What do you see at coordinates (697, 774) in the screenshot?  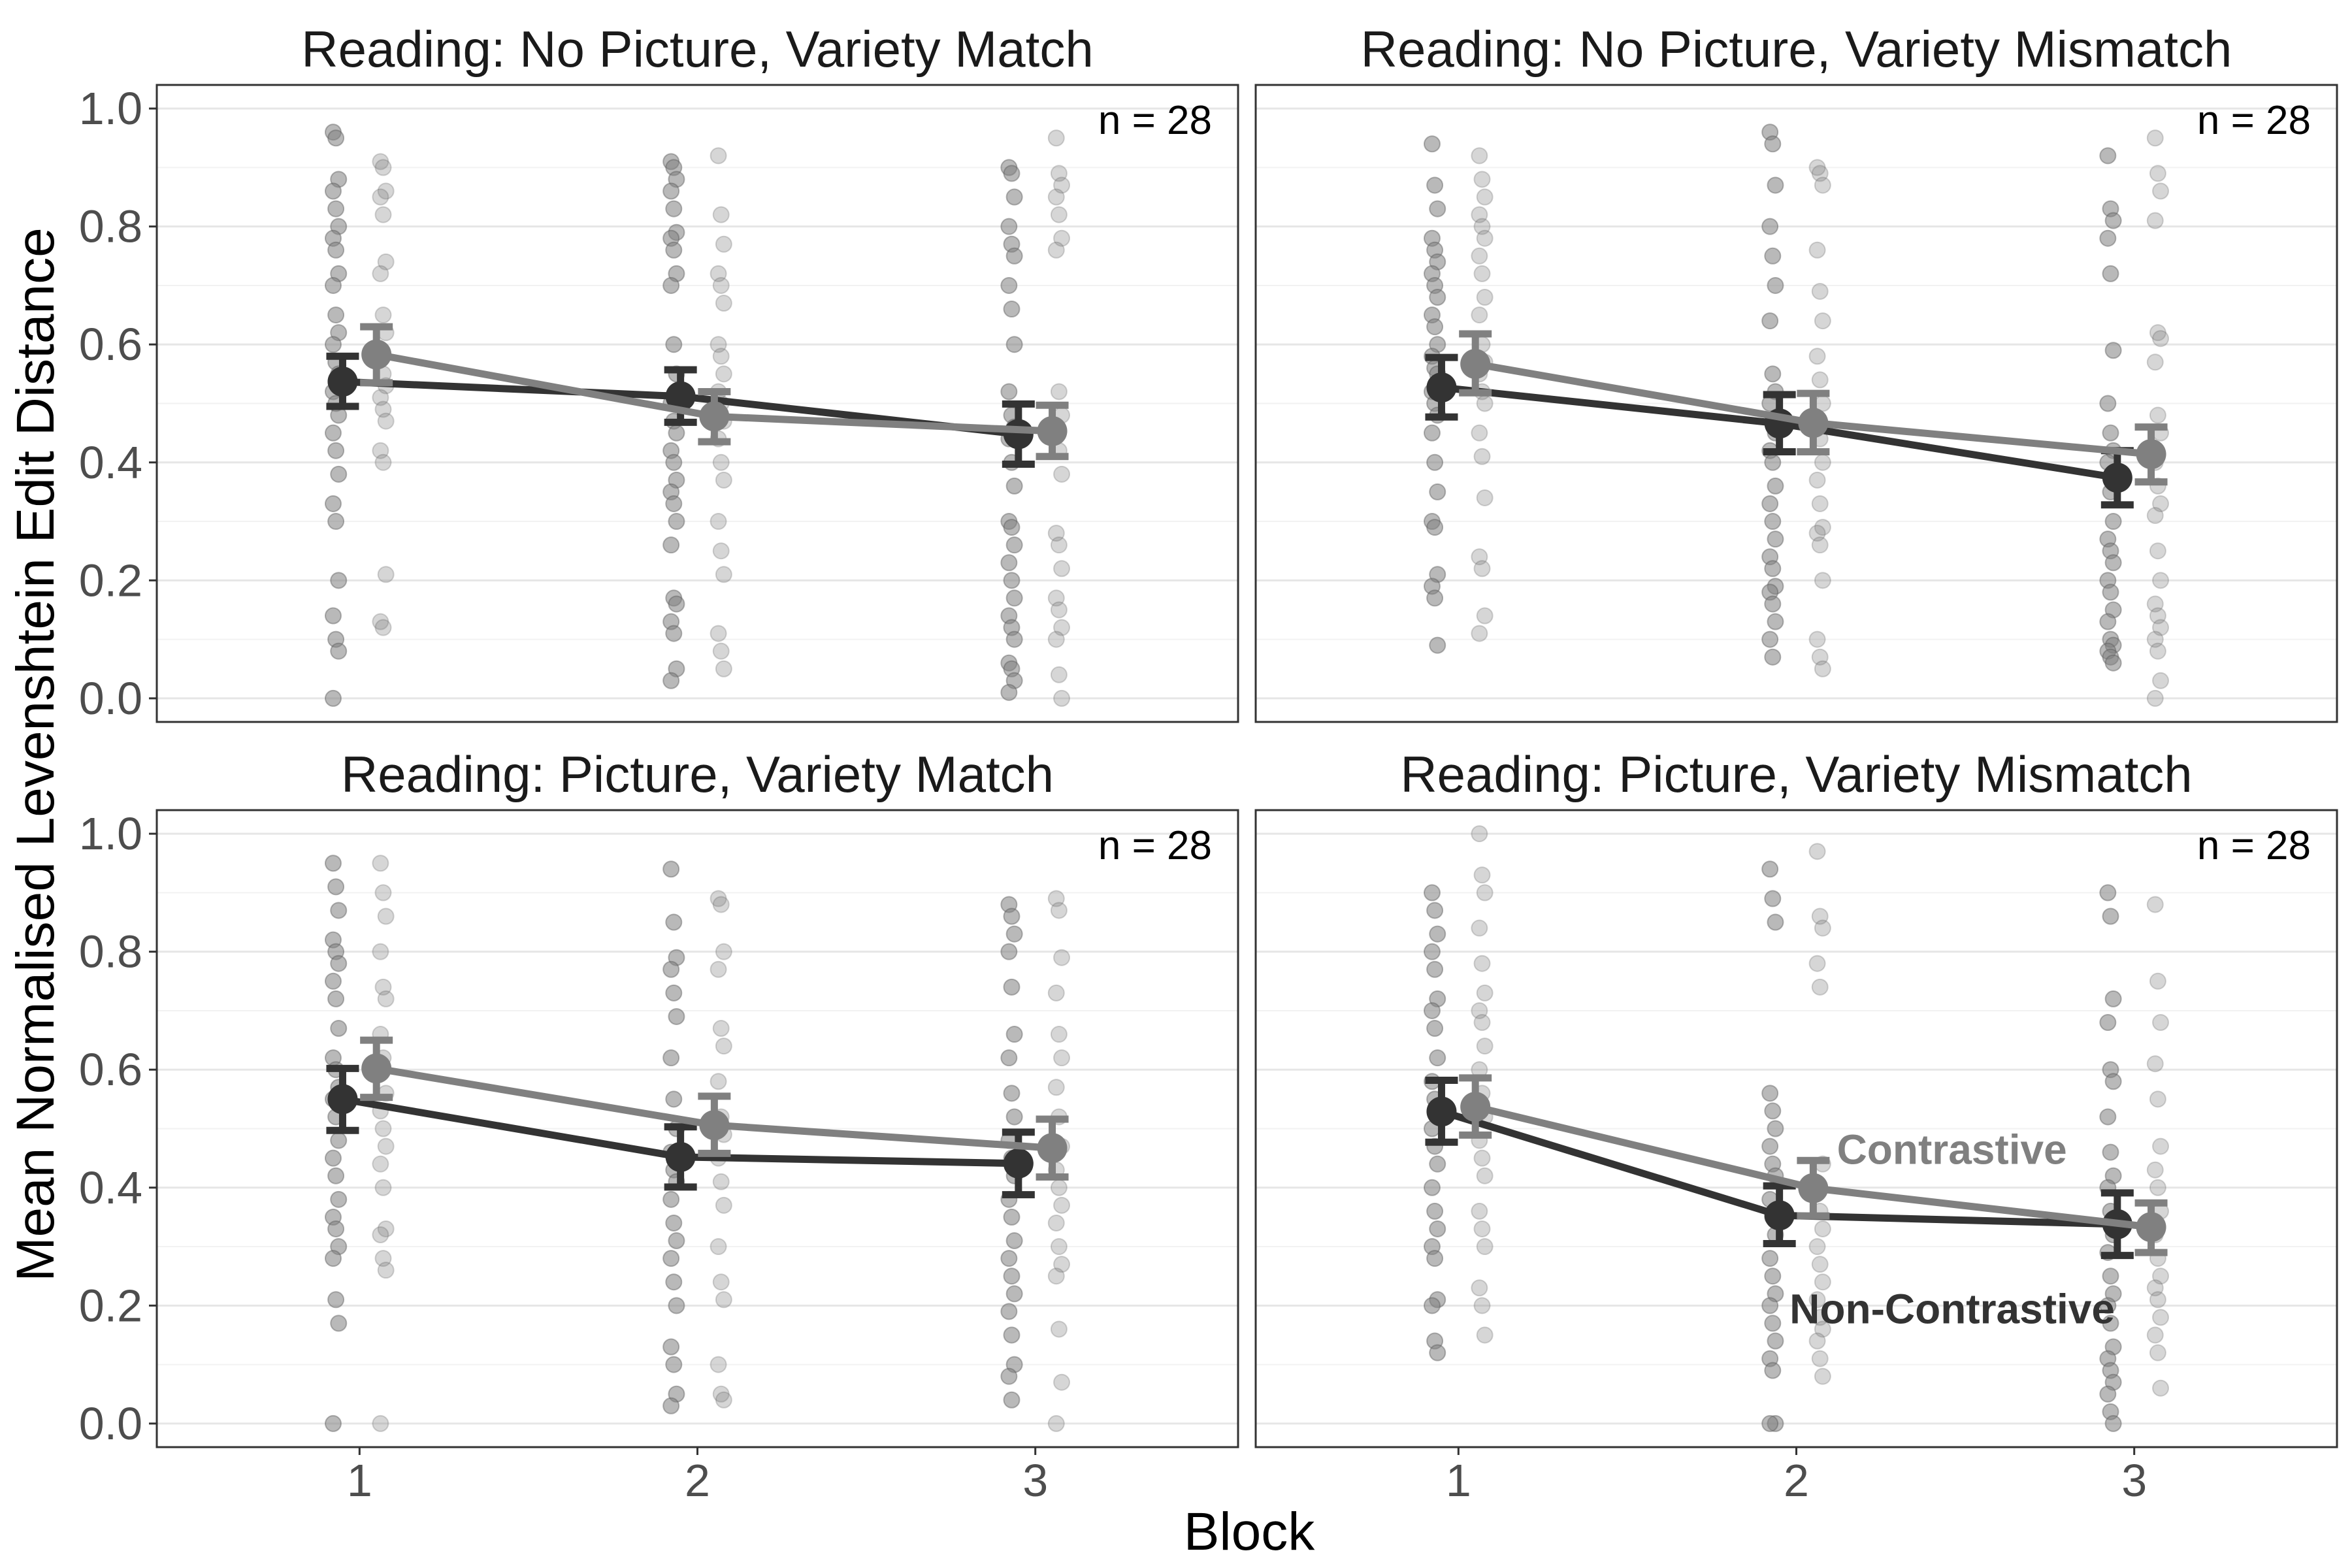 I see `panel-title: Reading: Picture, Variety Match` at bounding box center [697, 774].